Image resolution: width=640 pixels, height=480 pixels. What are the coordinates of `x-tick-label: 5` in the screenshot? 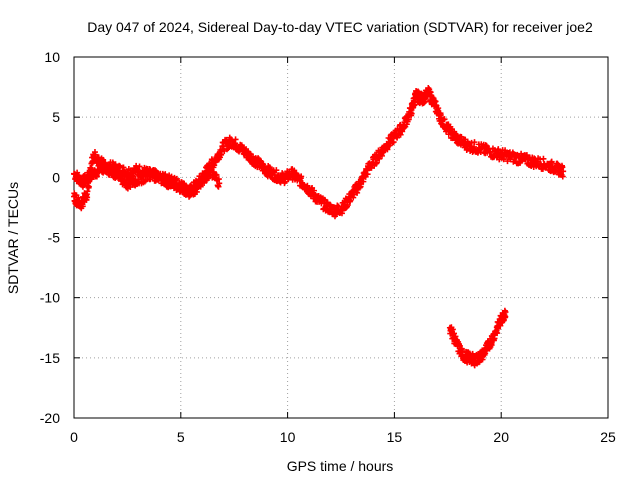 It's located at (181, 437).